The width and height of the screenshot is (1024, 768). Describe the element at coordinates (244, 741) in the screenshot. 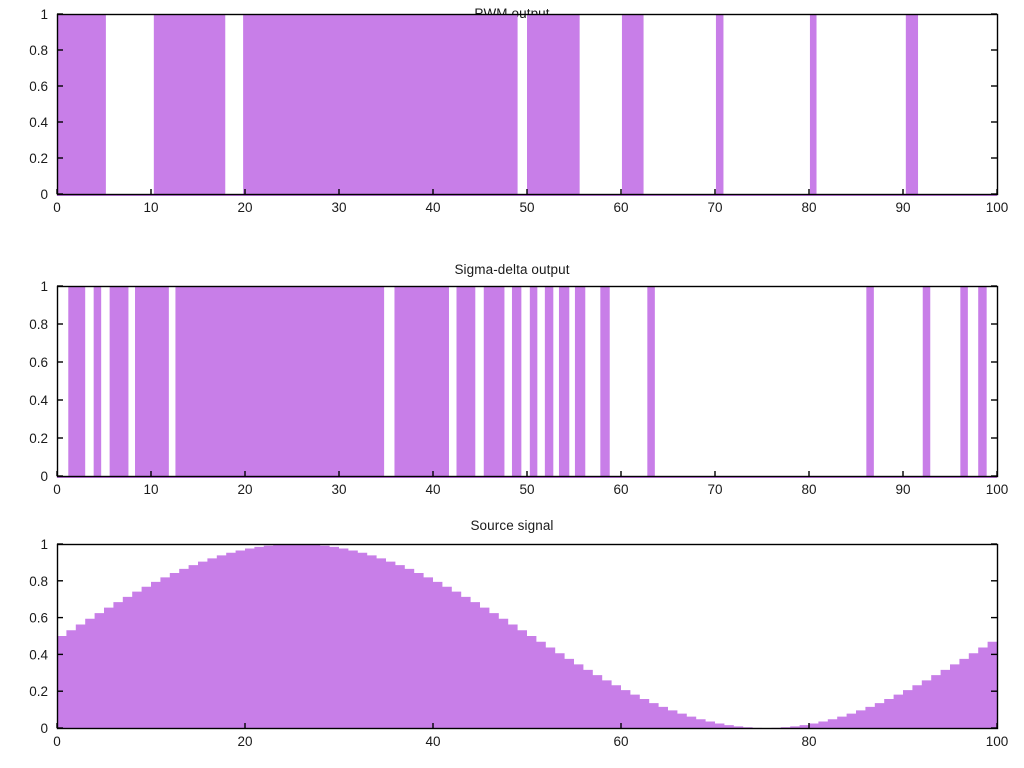

I see `xtick-label-source-1: 20` at that location.